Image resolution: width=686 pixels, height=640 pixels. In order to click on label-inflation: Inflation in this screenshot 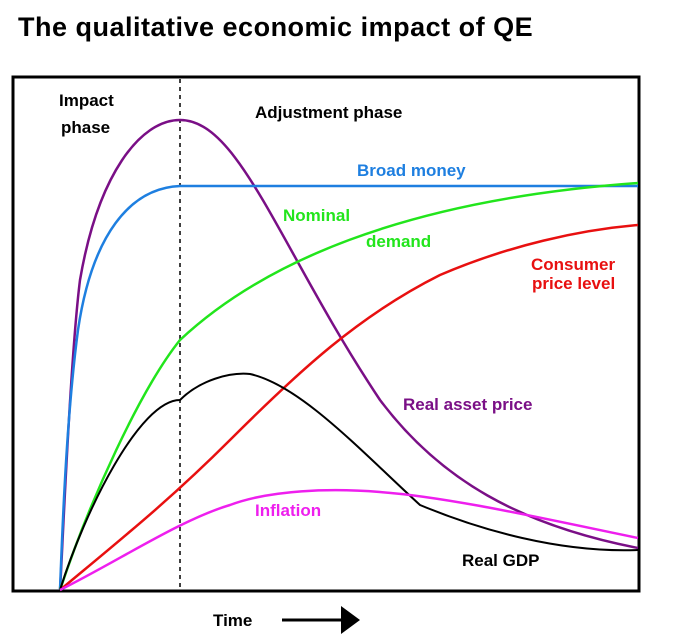, I will do `click(288, 510)`.